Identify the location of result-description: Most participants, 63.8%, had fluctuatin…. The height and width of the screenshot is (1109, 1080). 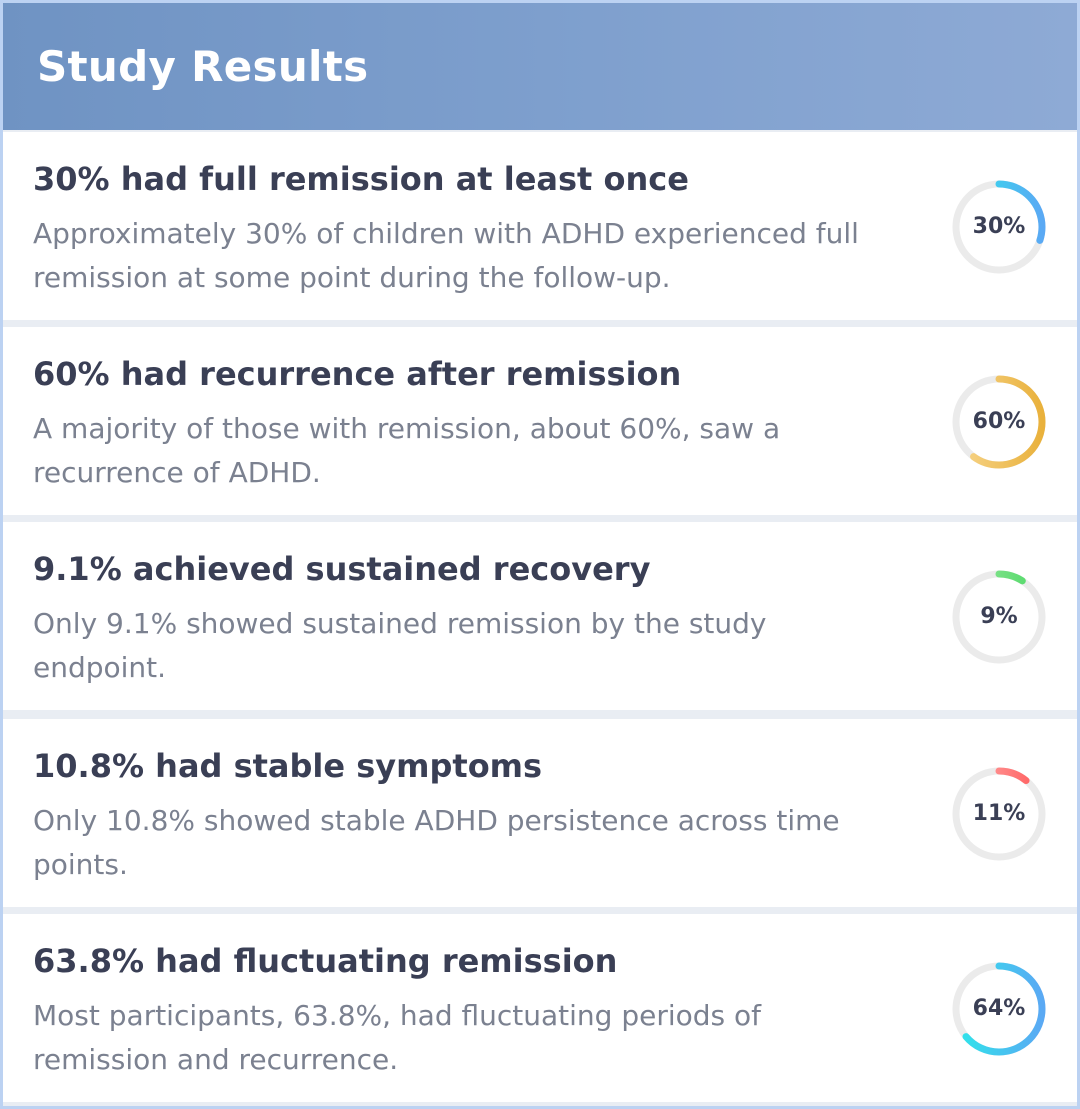
(397, 1037).